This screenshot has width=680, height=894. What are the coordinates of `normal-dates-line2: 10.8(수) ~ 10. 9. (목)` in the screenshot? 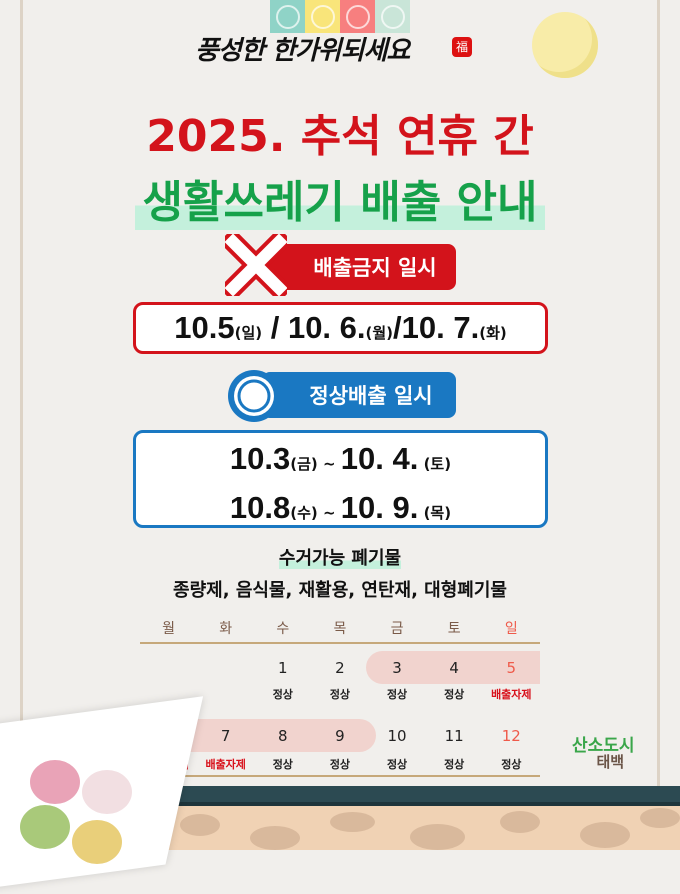 It's located at (340, 507).